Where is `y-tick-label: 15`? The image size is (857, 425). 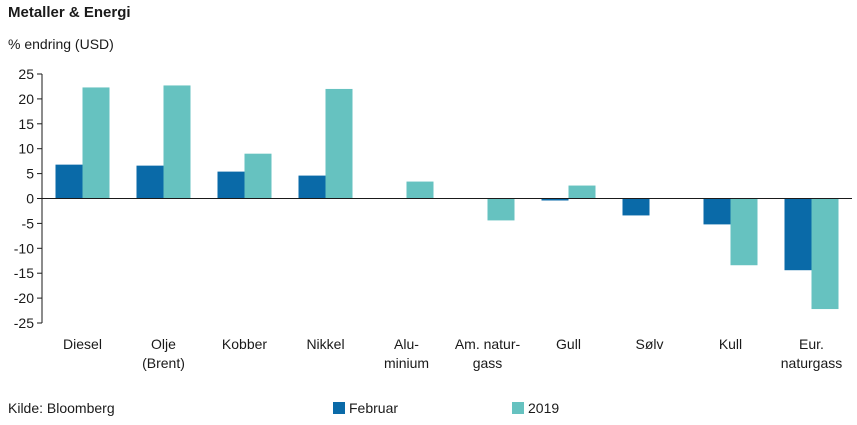 y-tick-label: 15 is located at coordinates (26, 124).